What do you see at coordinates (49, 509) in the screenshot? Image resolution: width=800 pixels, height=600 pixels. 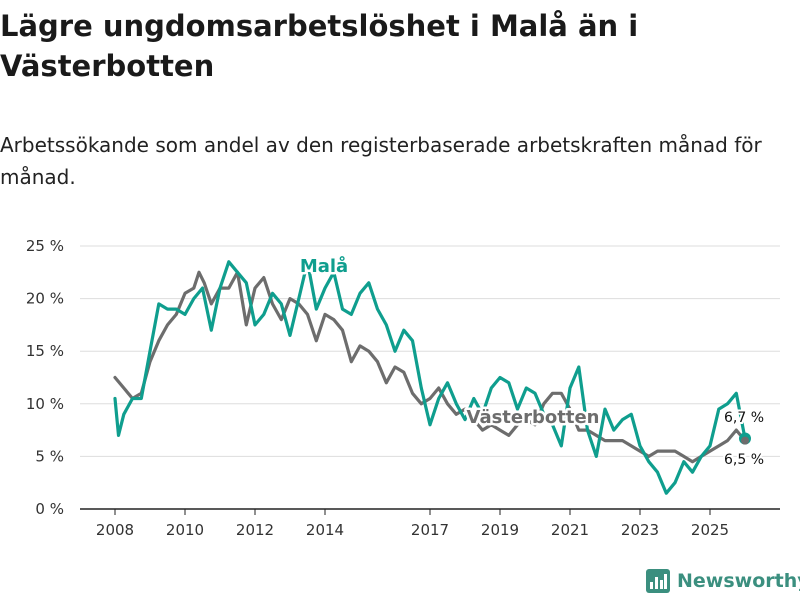 I see `y-tick-label: 0 %` at bounding box center [49, 509].